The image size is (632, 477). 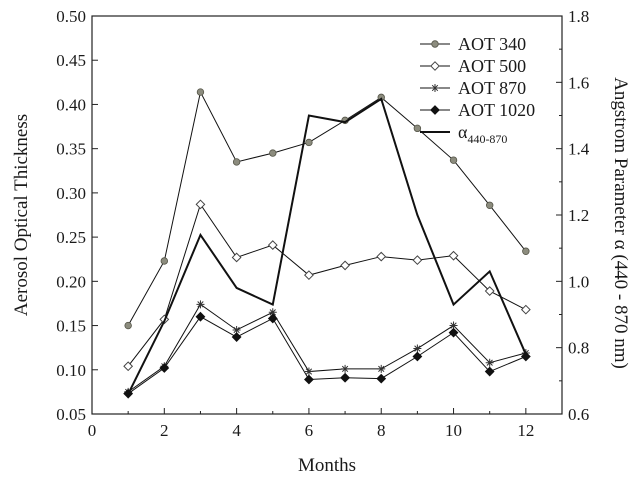 What do you see at coordinates (578, 348) in the screenshot?
I see `y2-tick-label: 0.8` at bounding box center [578, 348].